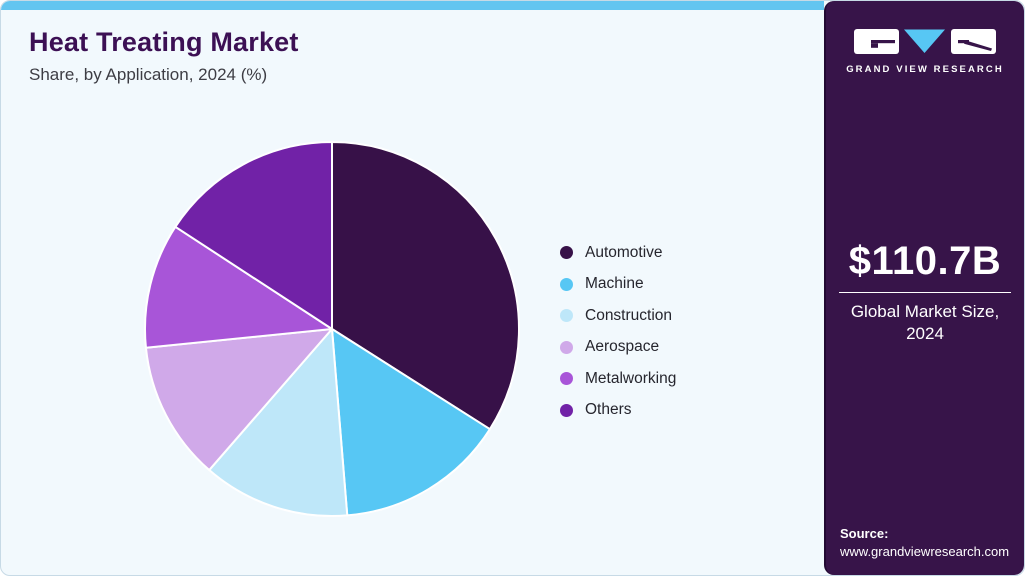 This screenshot has width=1025, height=576. I want to click on legend-dot-others, so click(566, 410).